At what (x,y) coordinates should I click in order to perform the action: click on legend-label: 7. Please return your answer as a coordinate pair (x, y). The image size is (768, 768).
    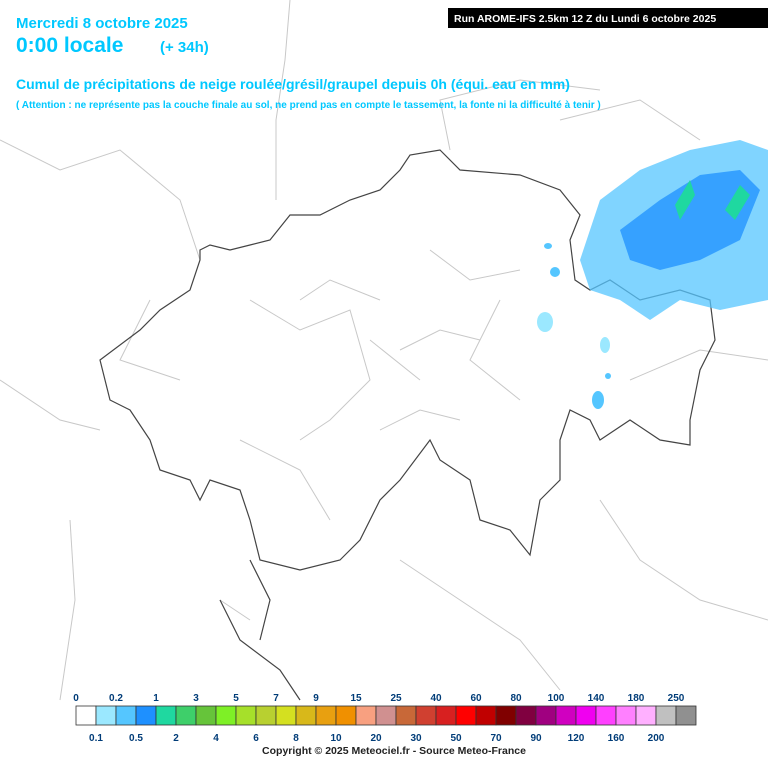
    Looking at the image, I should click on (276, 698).